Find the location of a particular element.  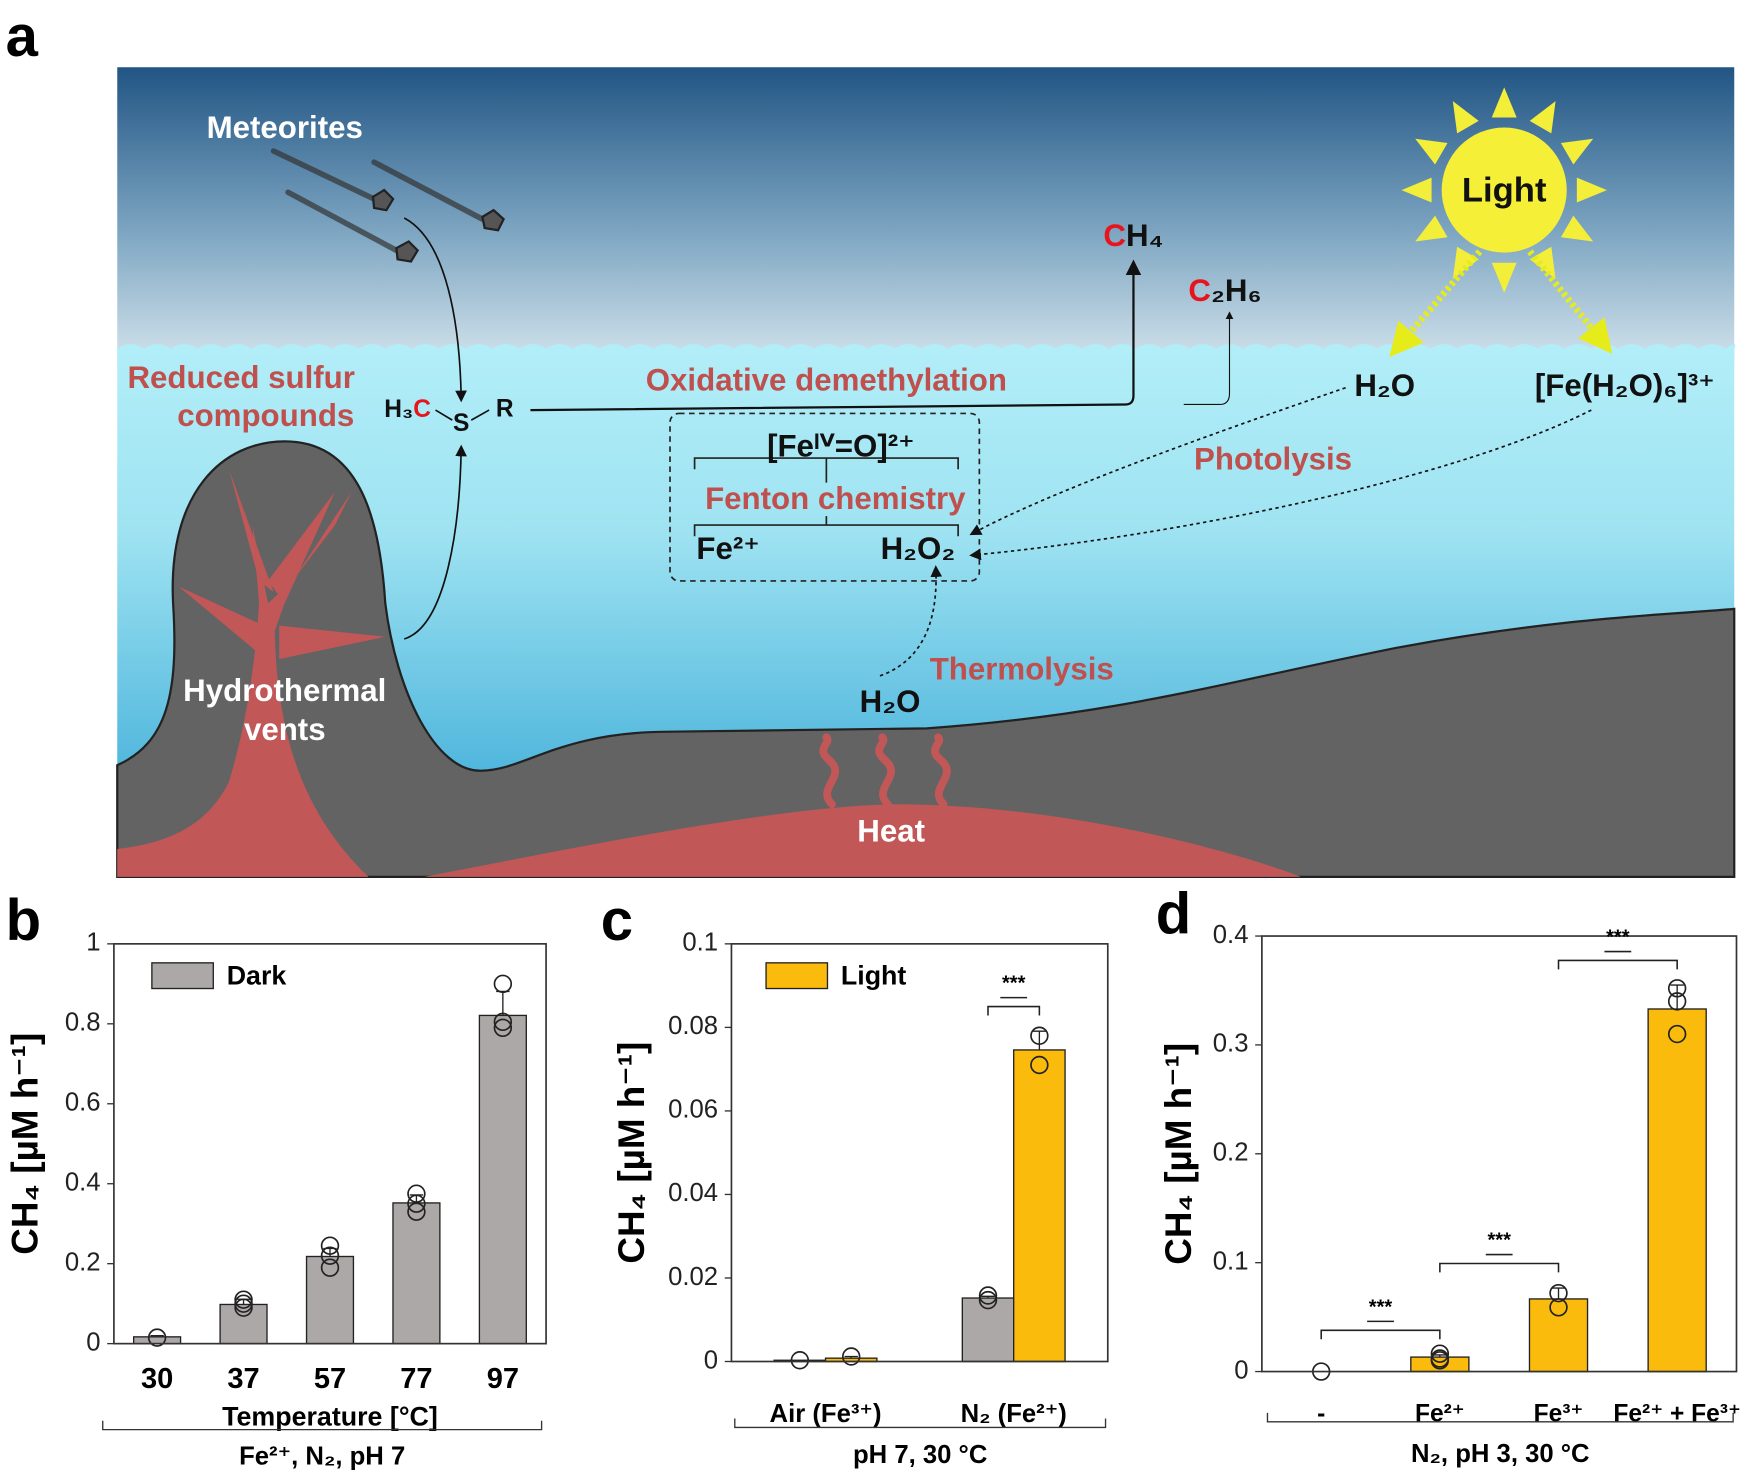

y-tick-label: 0.8 is located at coordinates (83, 1023).